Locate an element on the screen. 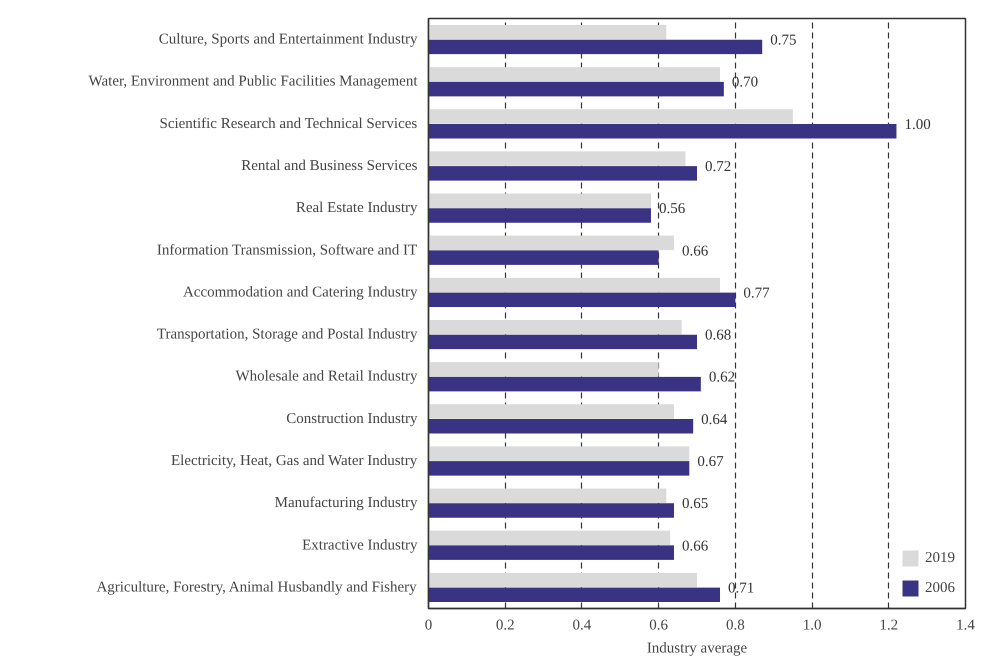 The image size is (982, 659). y-tick-label: Wholesale and Retail Industry is located at coordinates (326, 376).